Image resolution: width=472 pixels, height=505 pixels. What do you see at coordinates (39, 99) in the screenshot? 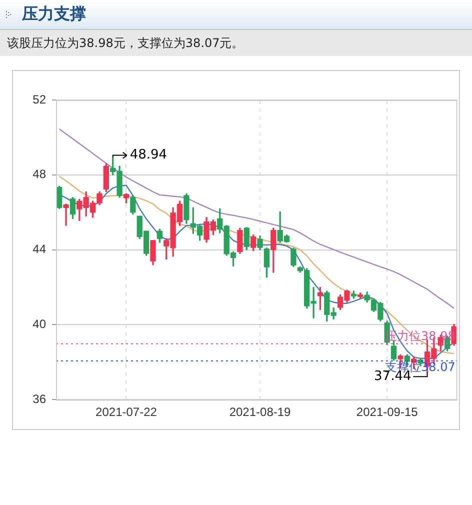
I see `y-tick-label: 52` at bounding box center [39, 99].